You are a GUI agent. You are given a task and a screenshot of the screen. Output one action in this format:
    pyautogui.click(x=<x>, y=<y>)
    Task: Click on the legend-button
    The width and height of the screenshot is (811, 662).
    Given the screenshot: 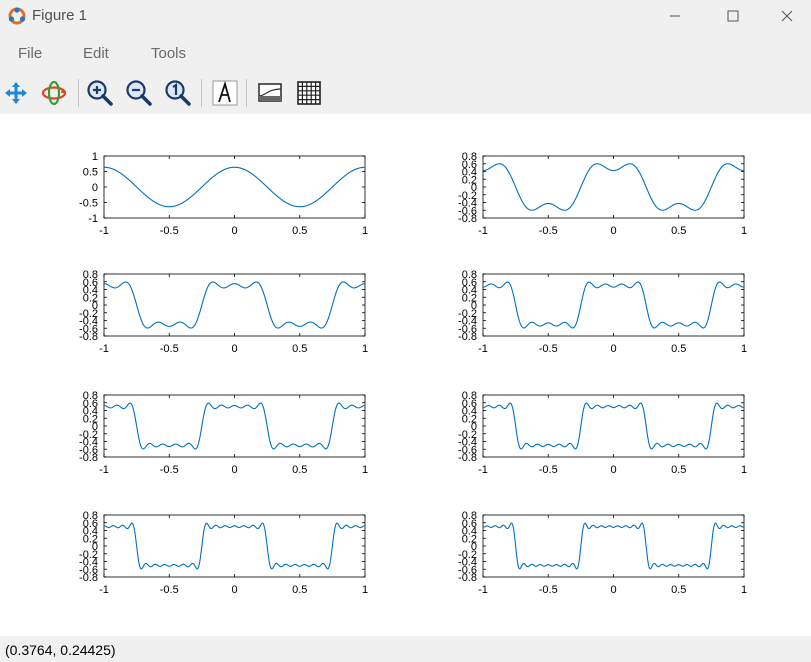 What is the action you would take?
    pyautogui.click(x=270, y=93)
    